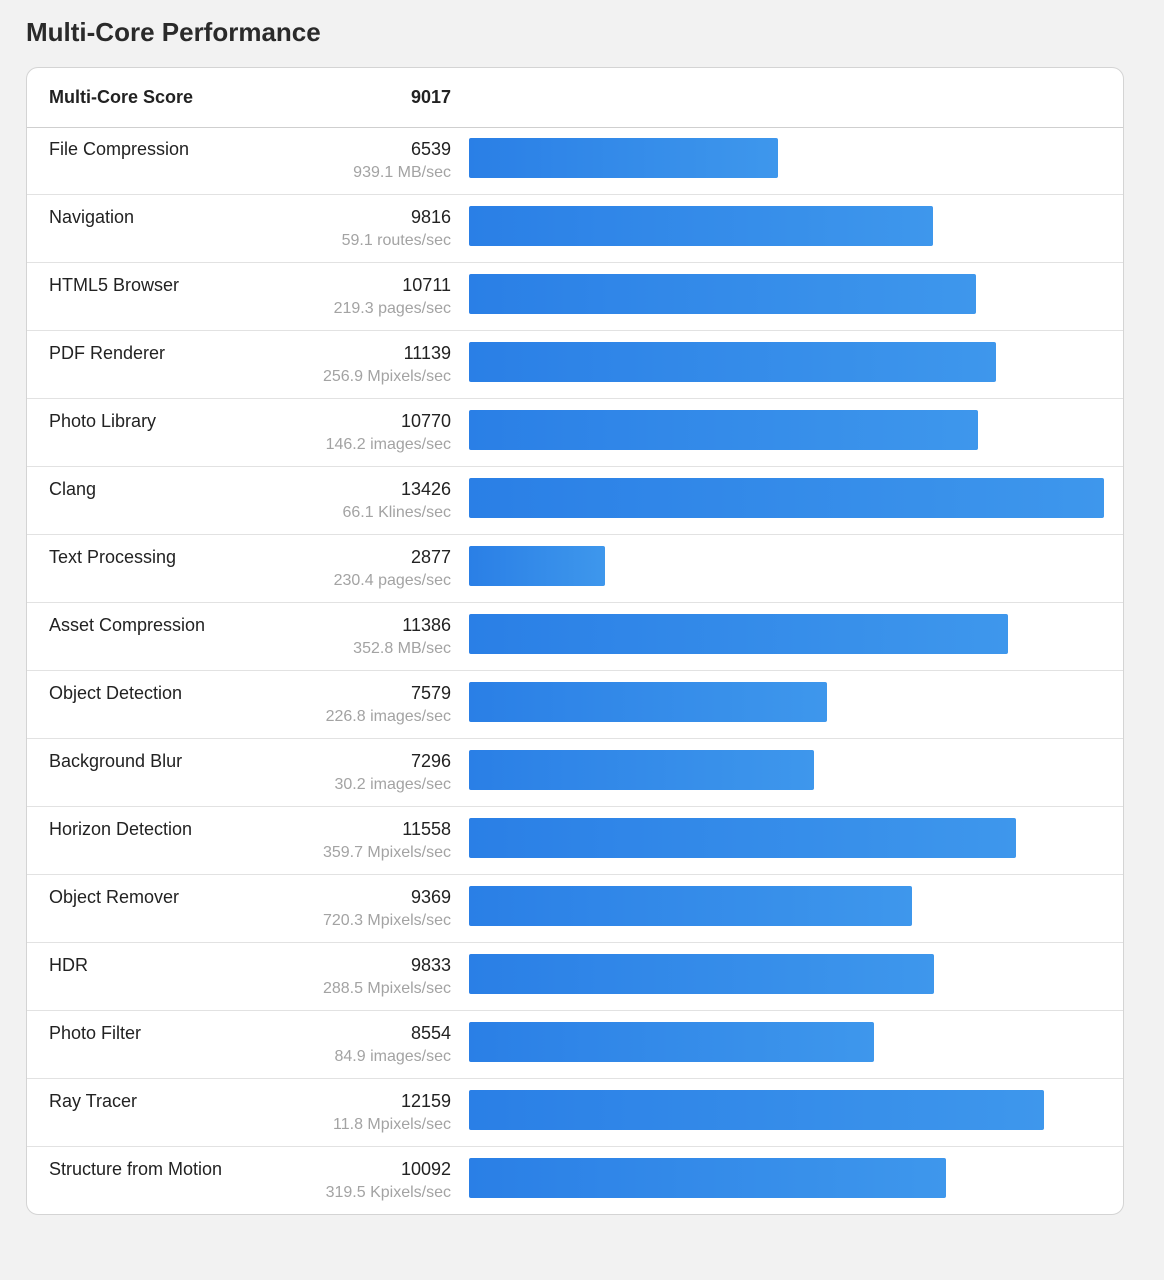 The image size is (1164, 1280). Describe the element at coordinates (430, 217) in the screenshot. I see `benchmark-score: 9816` at that location.